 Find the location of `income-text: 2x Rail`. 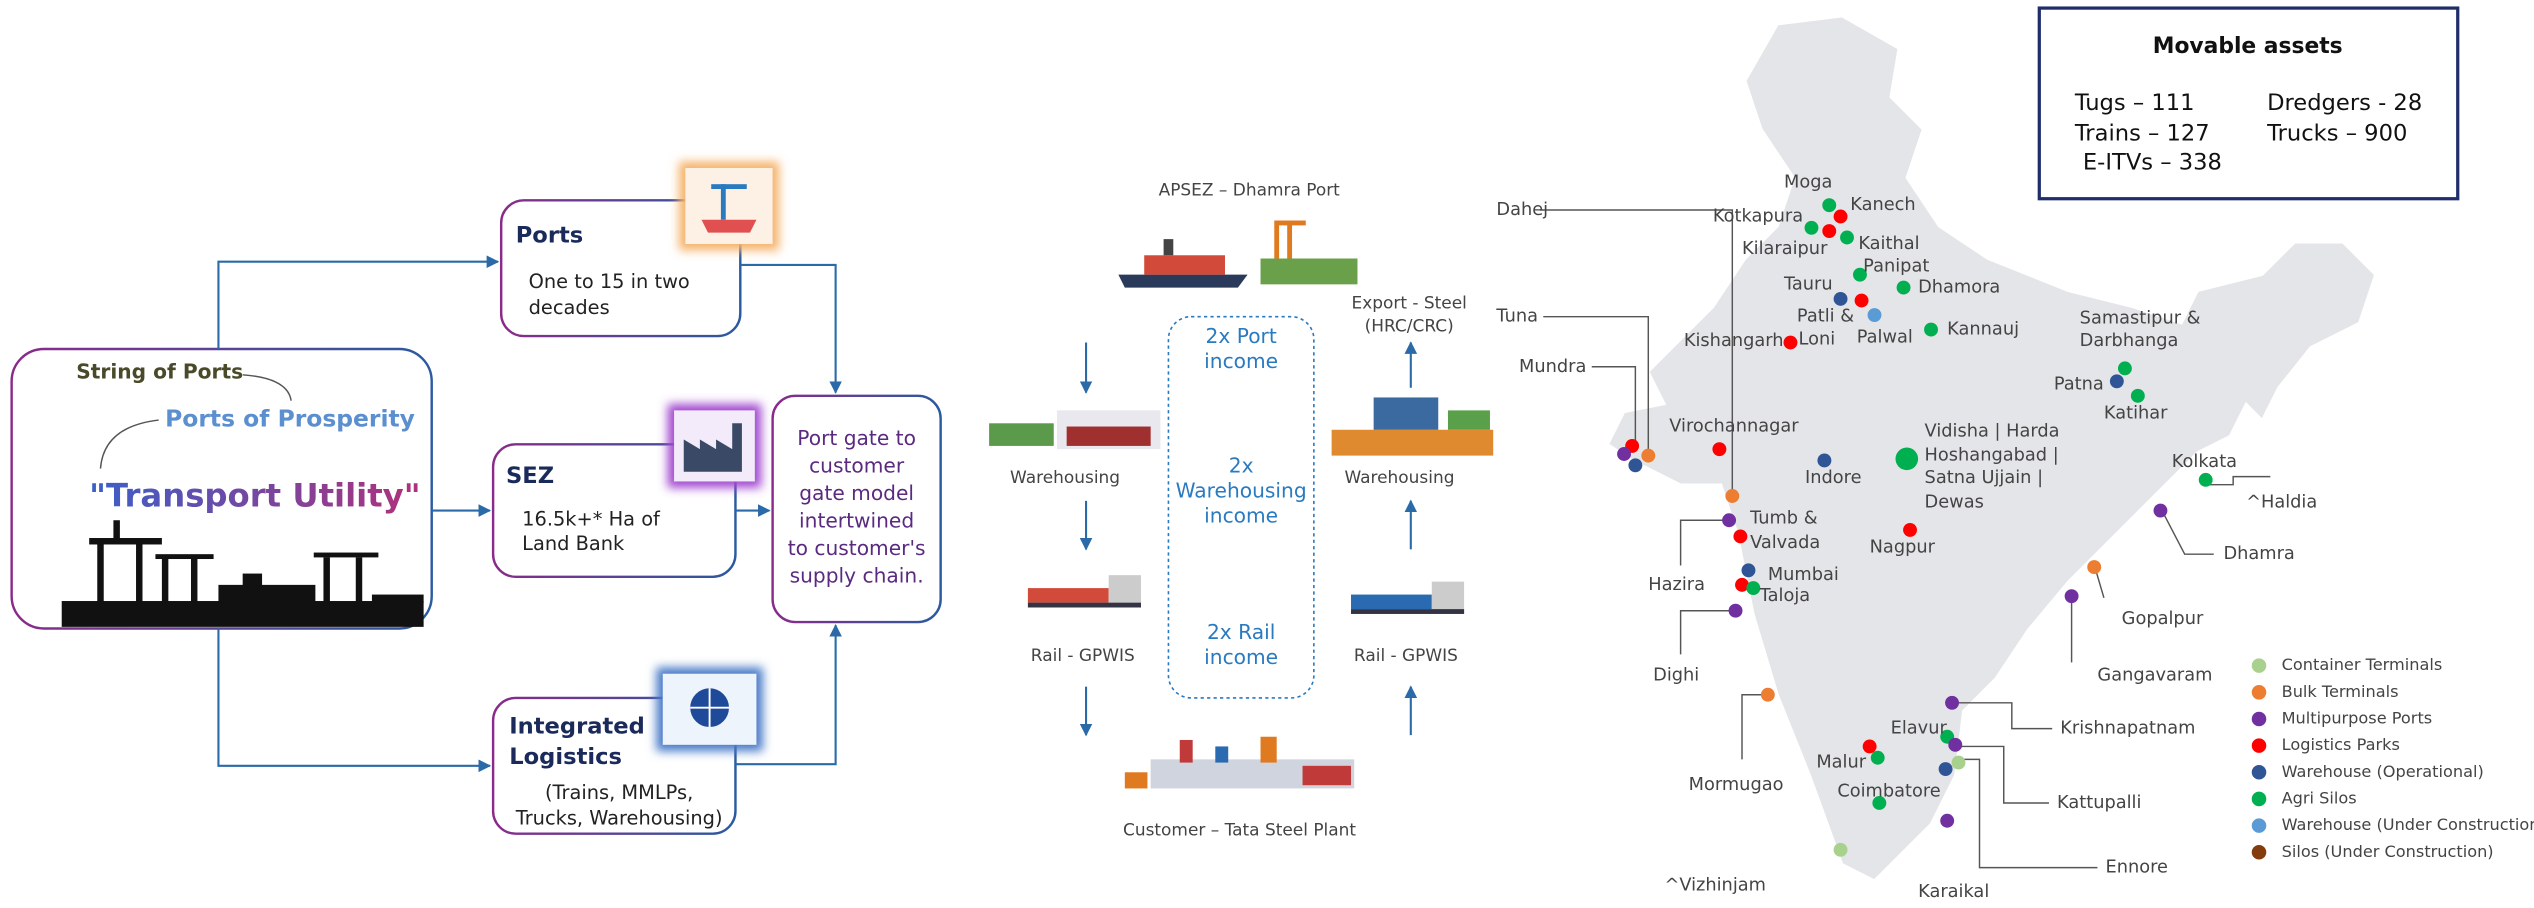

income-text: 2x Rail is located at coordinates (1241, 632).